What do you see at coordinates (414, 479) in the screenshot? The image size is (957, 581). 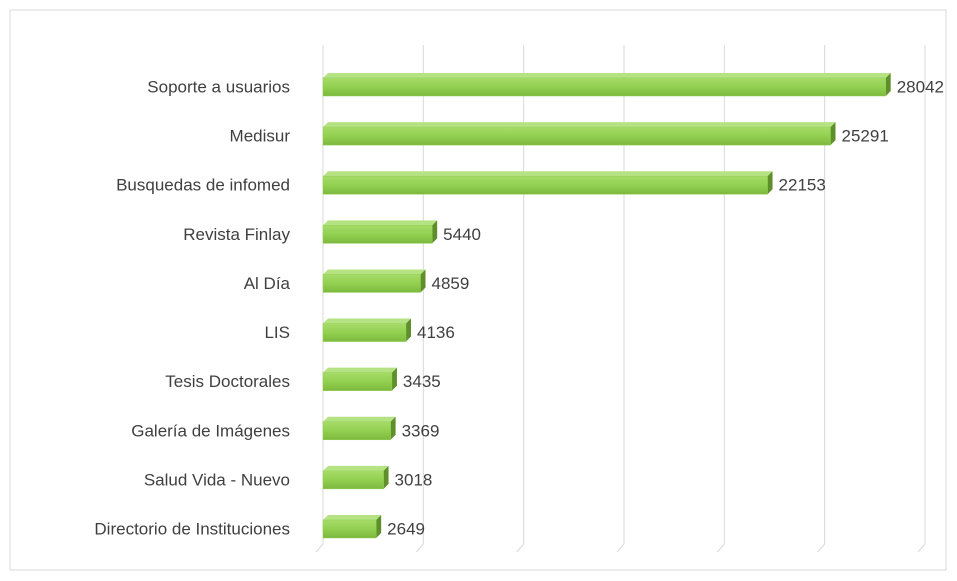 I see `value-label: 3018` at bounding box center [414, 479].